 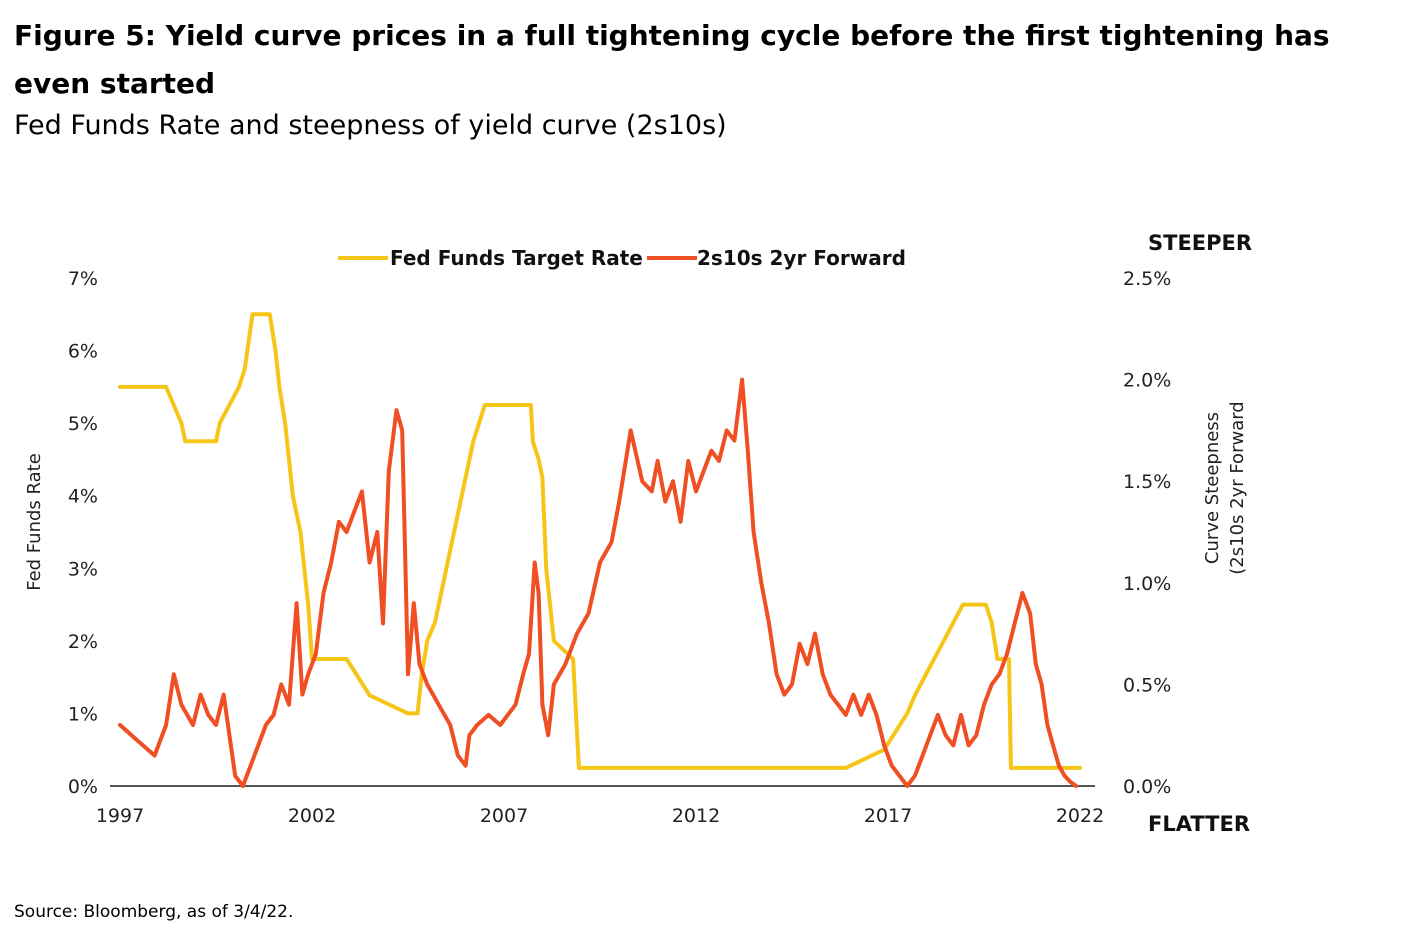 What do you see at coordinates (83, 787) in the screenshot?
I see `y-left-tick-label: 0%` at bounding box center [83, 787].